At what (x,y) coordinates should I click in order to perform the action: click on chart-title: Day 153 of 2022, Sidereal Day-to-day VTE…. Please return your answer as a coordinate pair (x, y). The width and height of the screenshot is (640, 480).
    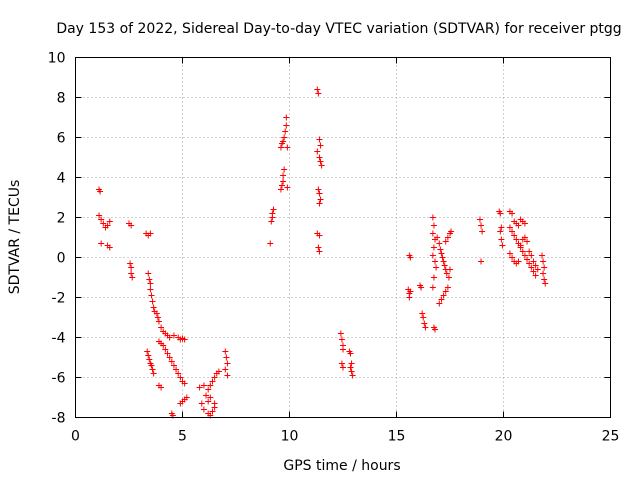
    Looking at the image, I should click on (338, 29).